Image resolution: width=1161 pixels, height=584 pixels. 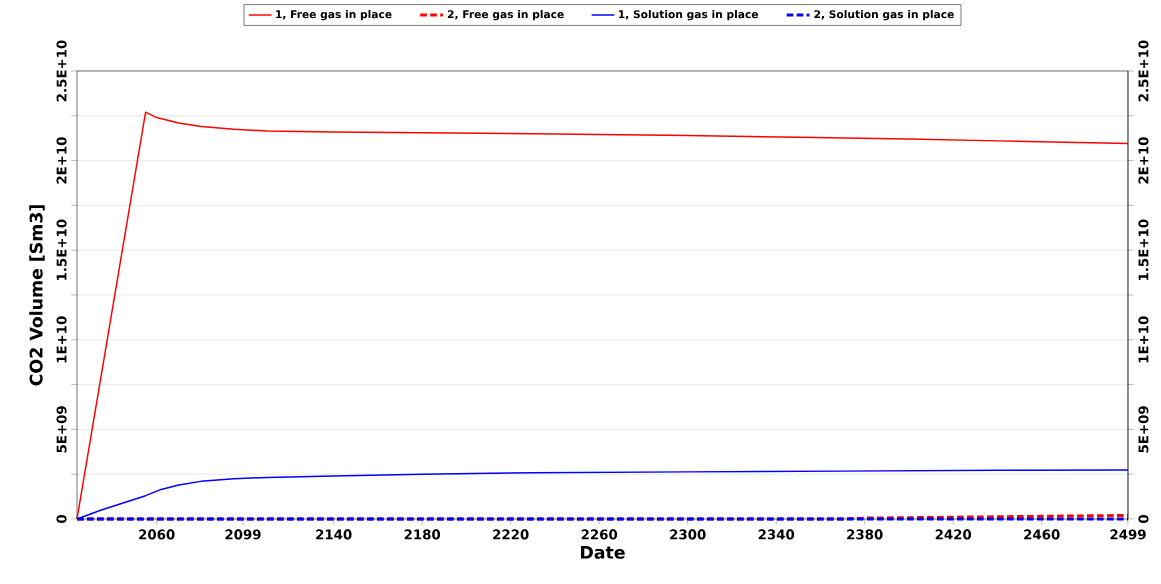 What do you see at coordinates (1143, 71) in the screenshot?
I see `y2-tick-label: 2.5E+10` at bounding box center [1143, 71].